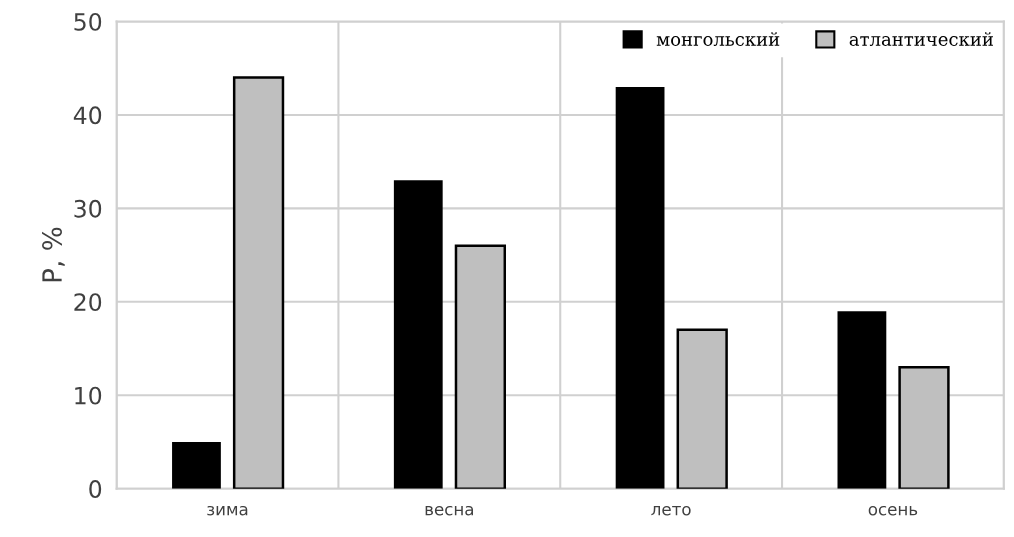 The width and height of the screenshot is (1014, 537). I want to click on legend-label: монгольский, so click(718, 39).